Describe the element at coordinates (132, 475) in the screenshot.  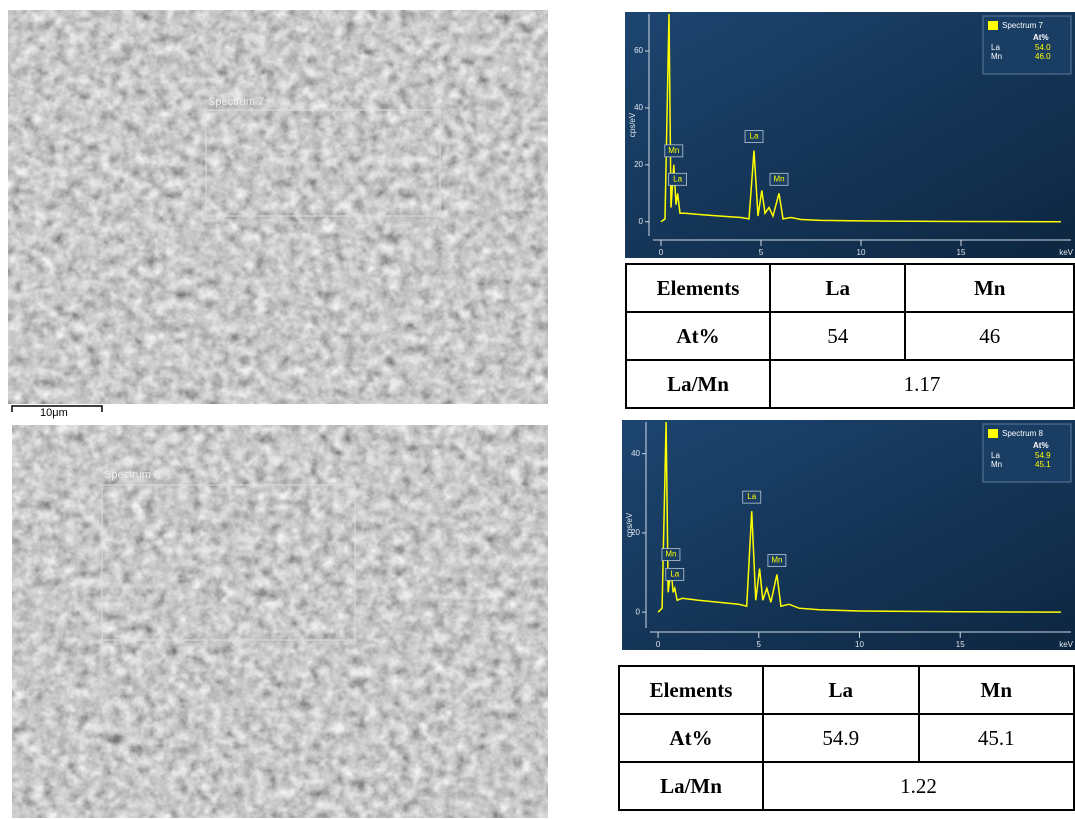
I see `spectrum-region-label: Spectrum 8` at that location.